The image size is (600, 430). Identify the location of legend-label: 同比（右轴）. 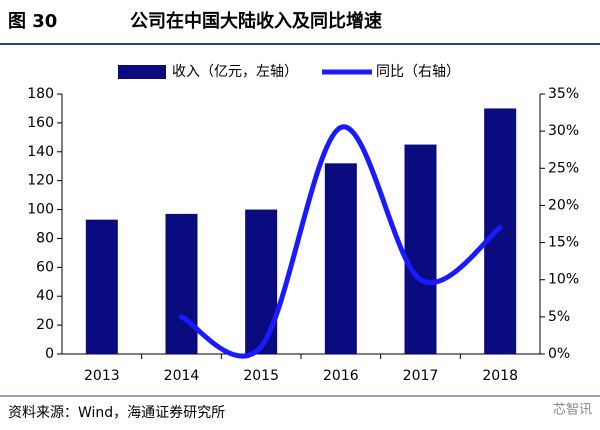
(418, 72).